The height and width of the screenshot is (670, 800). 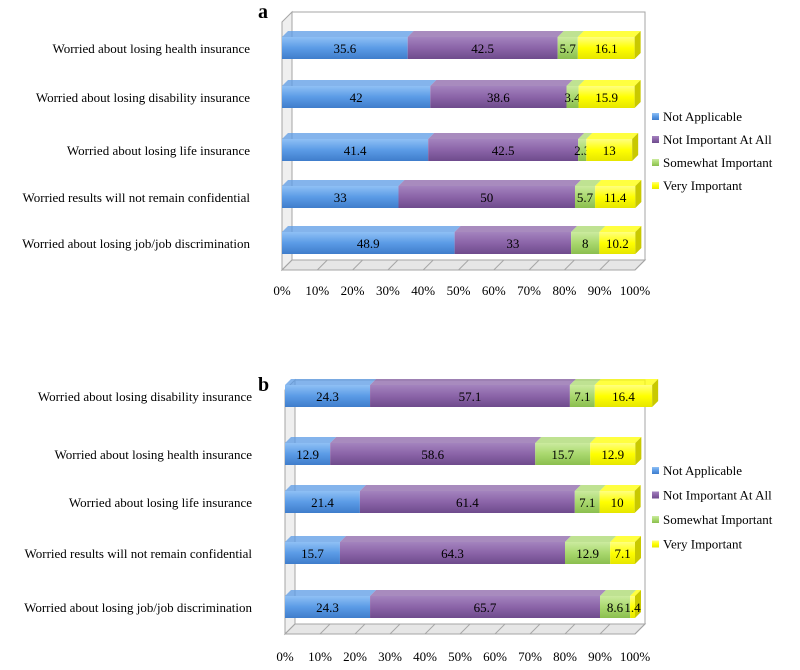 What do you see at coordinates (632, 607) in the screenshot?
I see `data-label: 1.4` at bounding box center [632, 607].